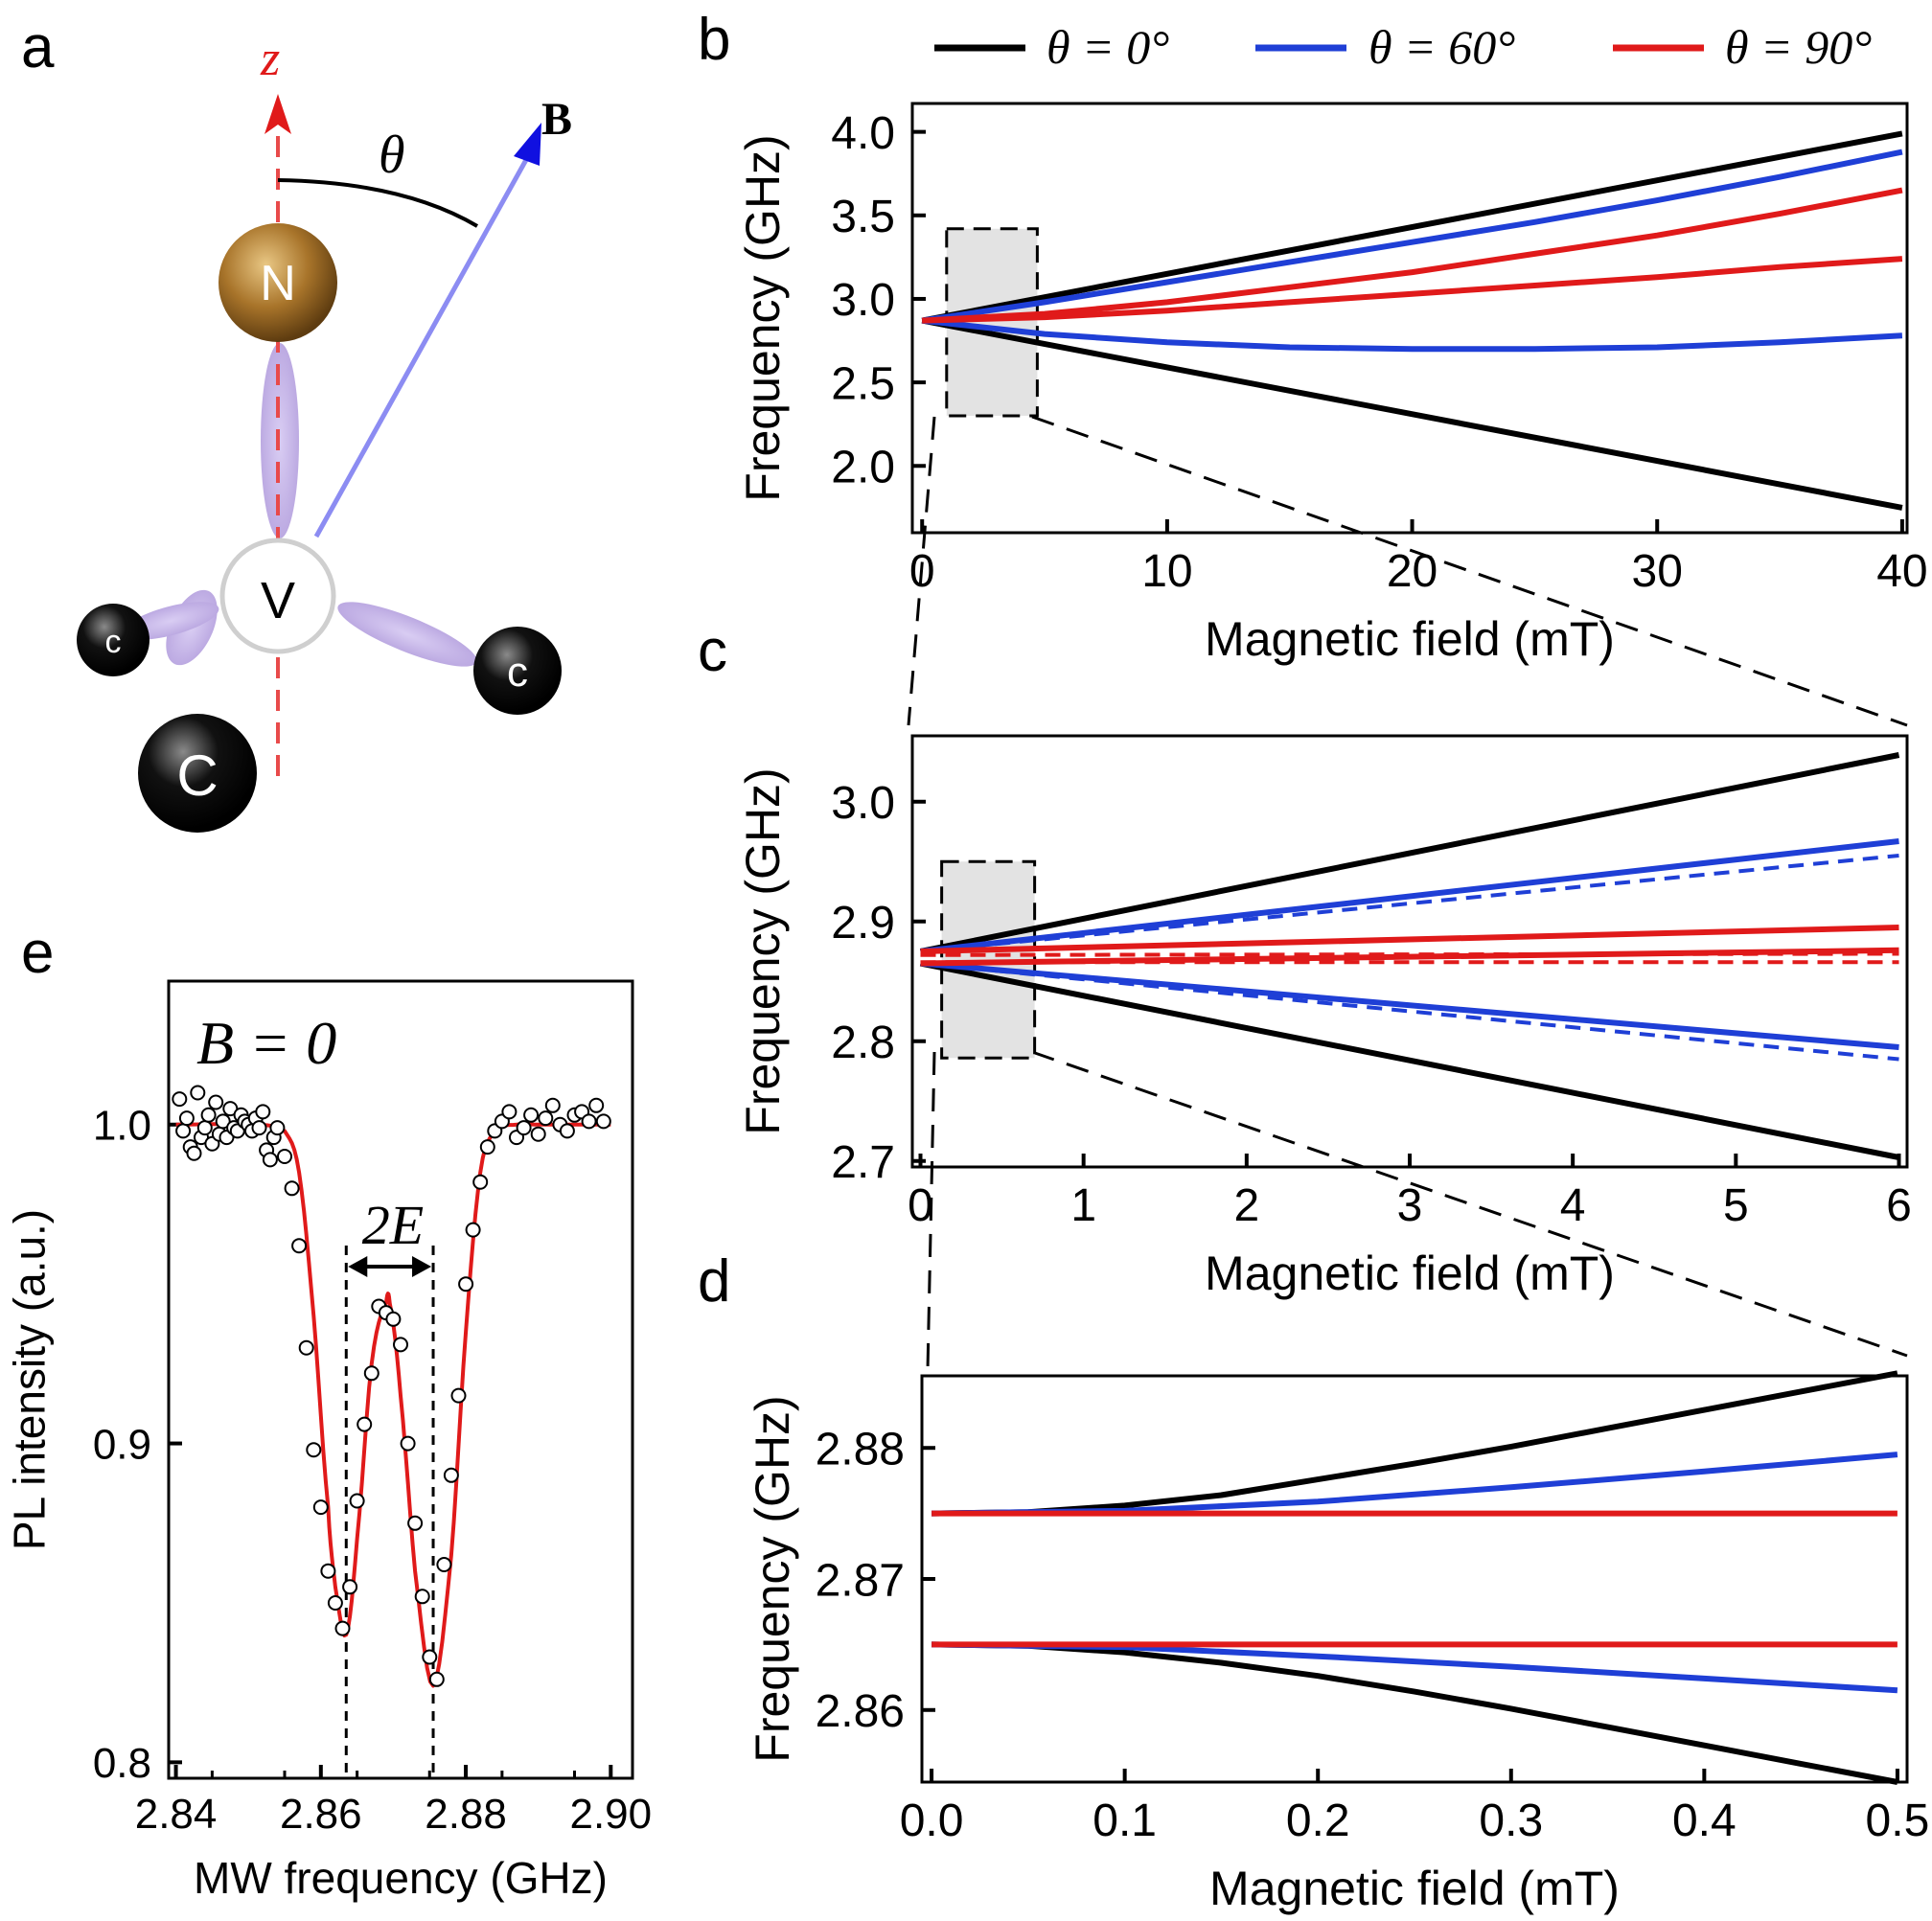 This screenshot has height=1921, width=1932. I want to click on chart-b-xtick-label: 0, so click(922, 572).